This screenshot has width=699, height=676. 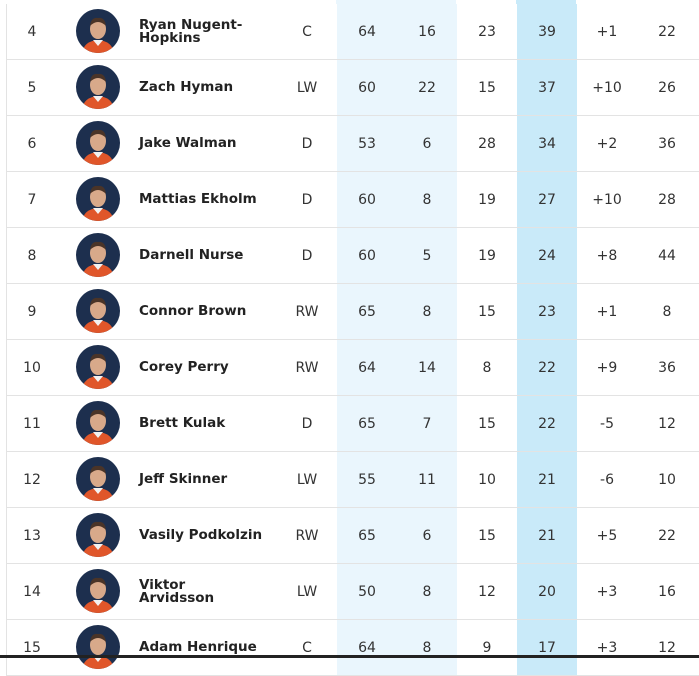 I want to click on penalty-minutes: 22, so click(x=667, y=535).